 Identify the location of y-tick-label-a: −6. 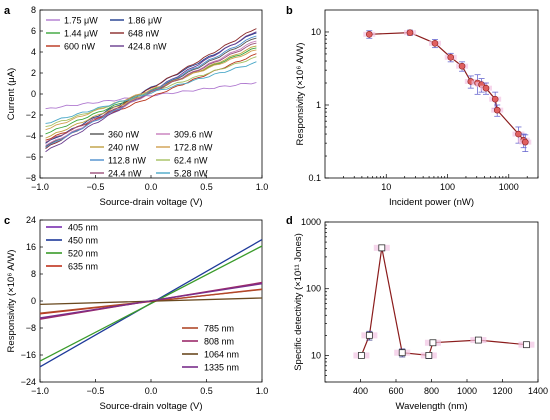
(31, 157).